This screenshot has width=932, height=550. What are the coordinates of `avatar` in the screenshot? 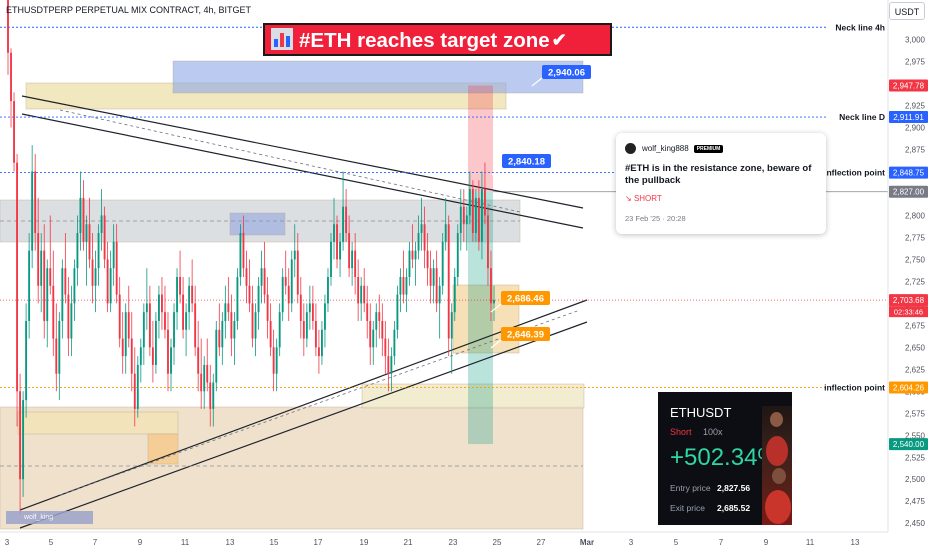 It's located at (630, 148).